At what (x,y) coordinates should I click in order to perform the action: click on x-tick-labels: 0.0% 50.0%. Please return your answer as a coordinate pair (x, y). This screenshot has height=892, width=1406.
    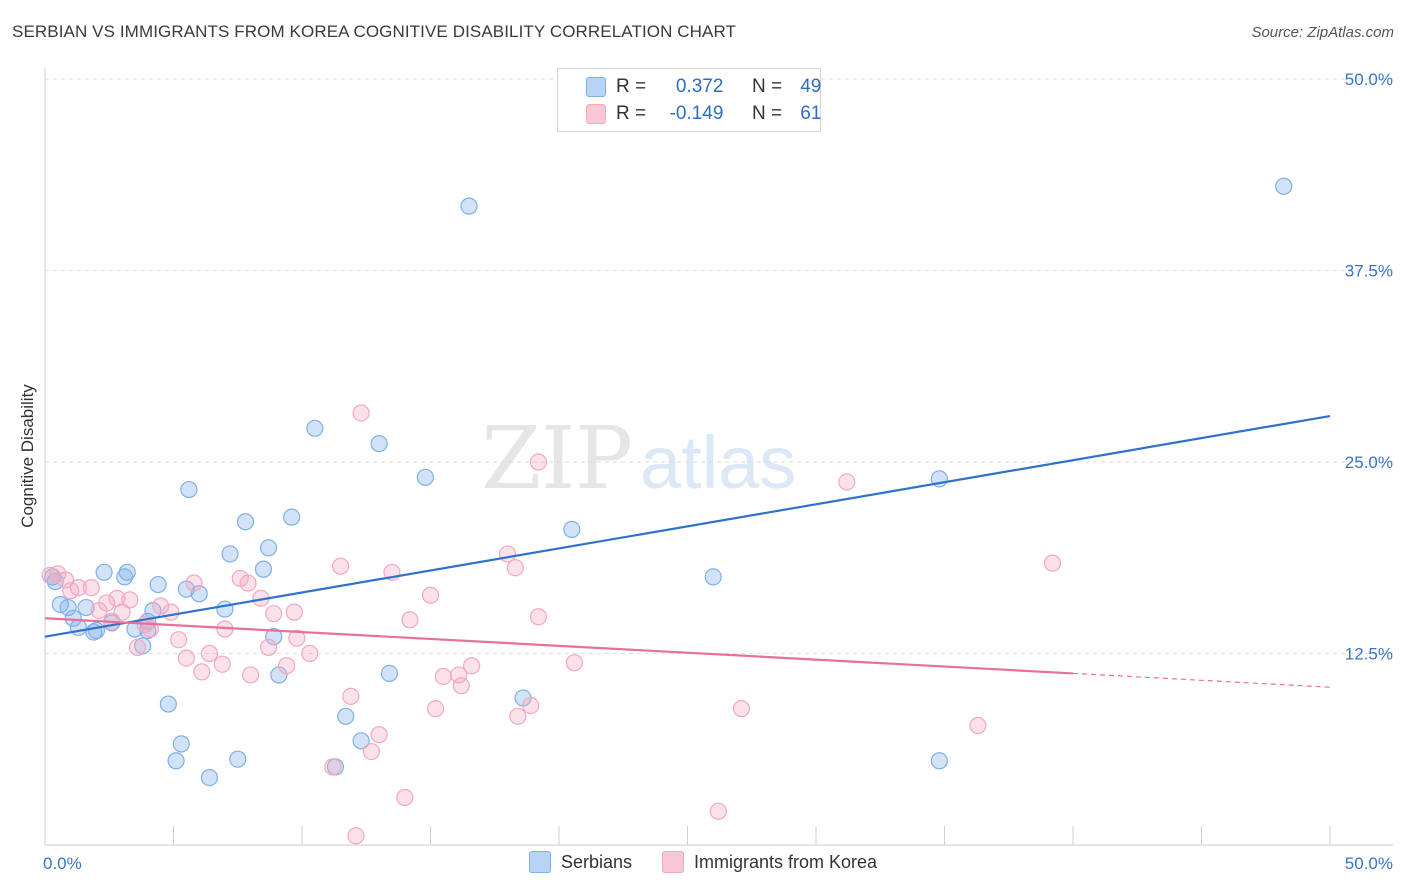
    Looking at the image, I should click on (718, 863).